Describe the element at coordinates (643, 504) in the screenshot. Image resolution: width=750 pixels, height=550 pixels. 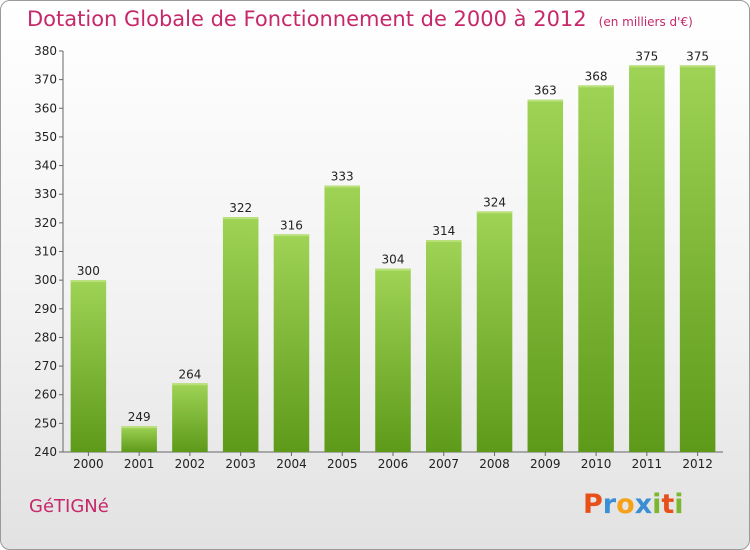
I see `logo-letter: x` at that location.